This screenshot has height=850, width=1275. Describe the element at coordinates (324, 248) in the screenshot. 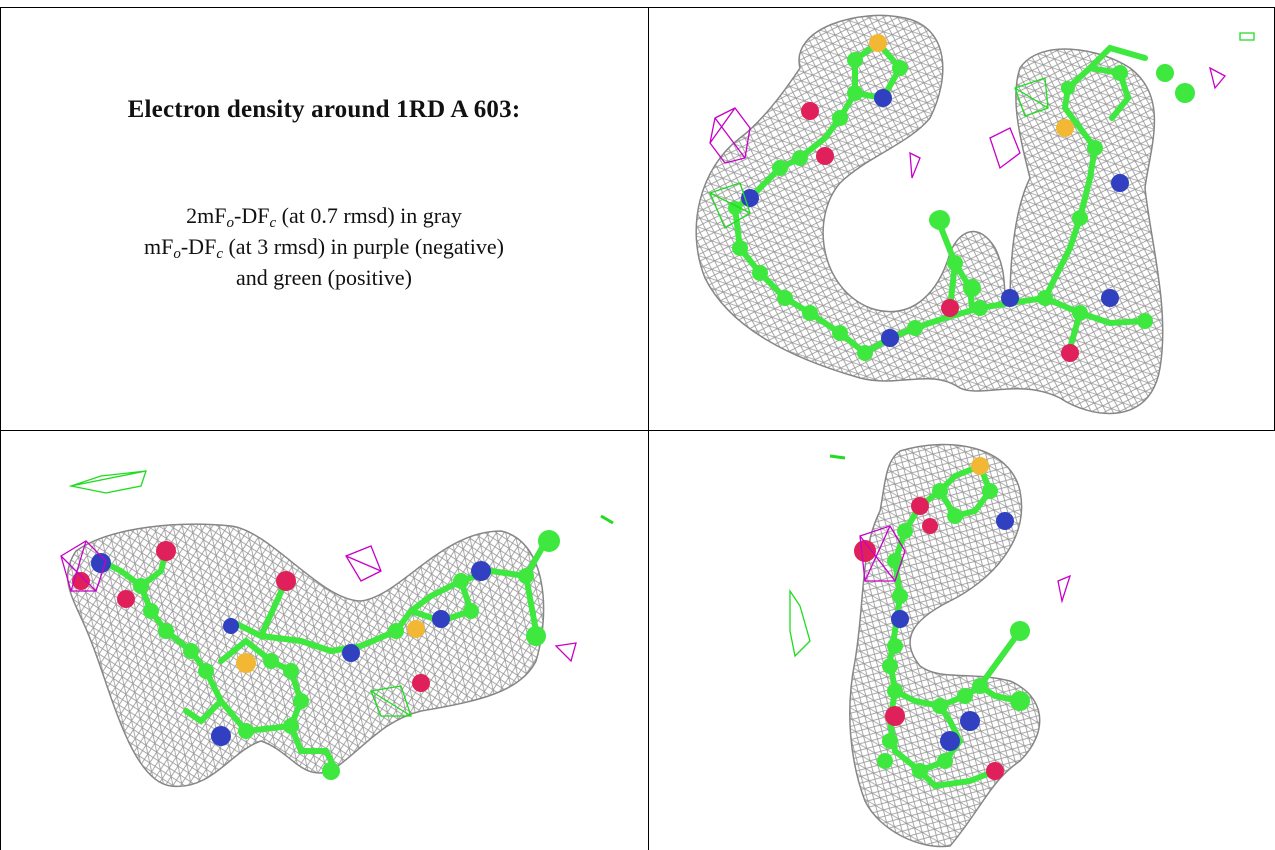

I see `caption-line-fofc: mFo-DFc (at 3 rmsd) in purple (negative)` at that location.